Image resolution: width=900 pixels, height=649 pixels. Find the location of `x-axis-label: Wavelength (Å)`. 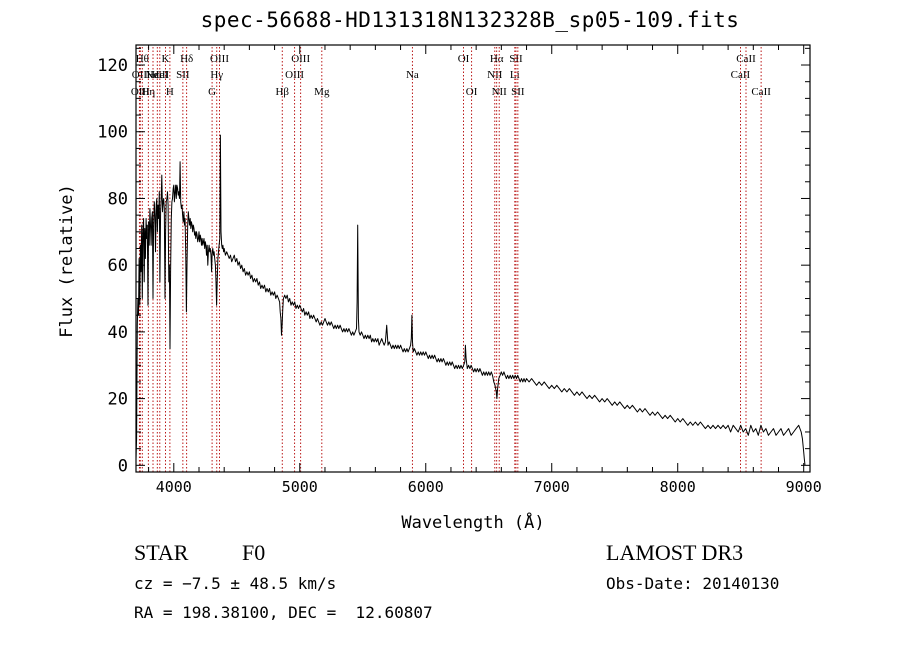

x-axis-label: Wavelength (Å) is located at coordinates (472, 522).